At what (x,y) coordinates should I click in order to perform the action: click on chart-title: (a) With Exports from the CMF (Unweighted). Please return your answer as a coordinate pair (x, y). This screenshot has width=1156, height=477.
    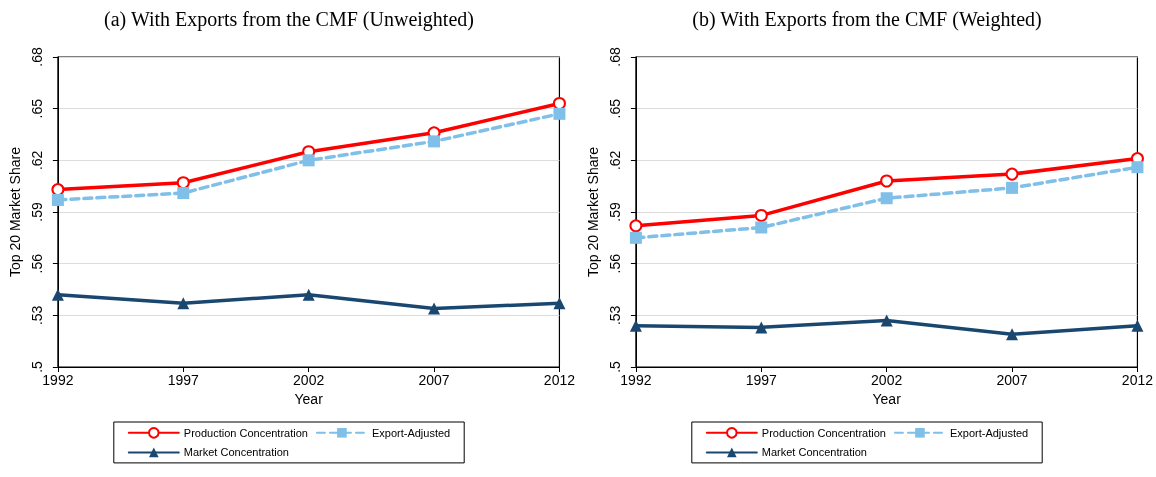
    Looking at the image, I should click on (289, 19).